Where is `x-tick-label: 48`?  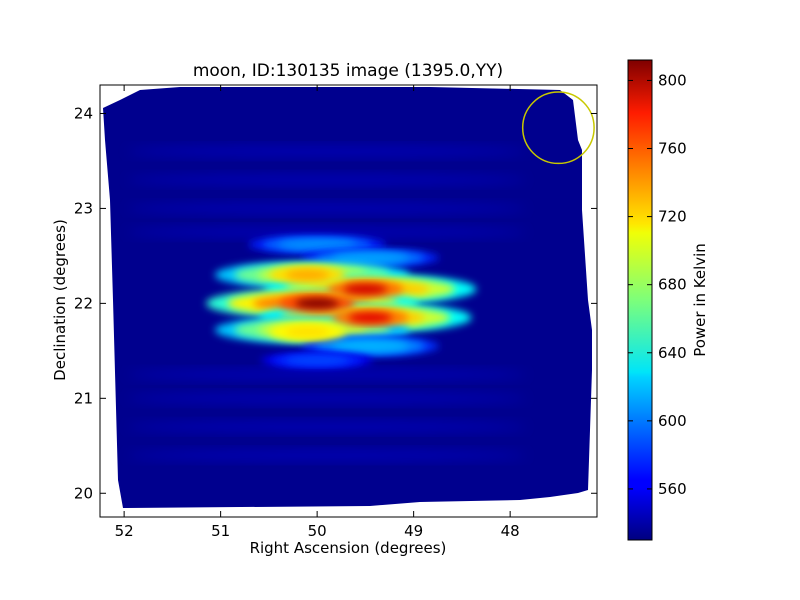 x-tick-label: 48 is located at coordinates (510, 531).